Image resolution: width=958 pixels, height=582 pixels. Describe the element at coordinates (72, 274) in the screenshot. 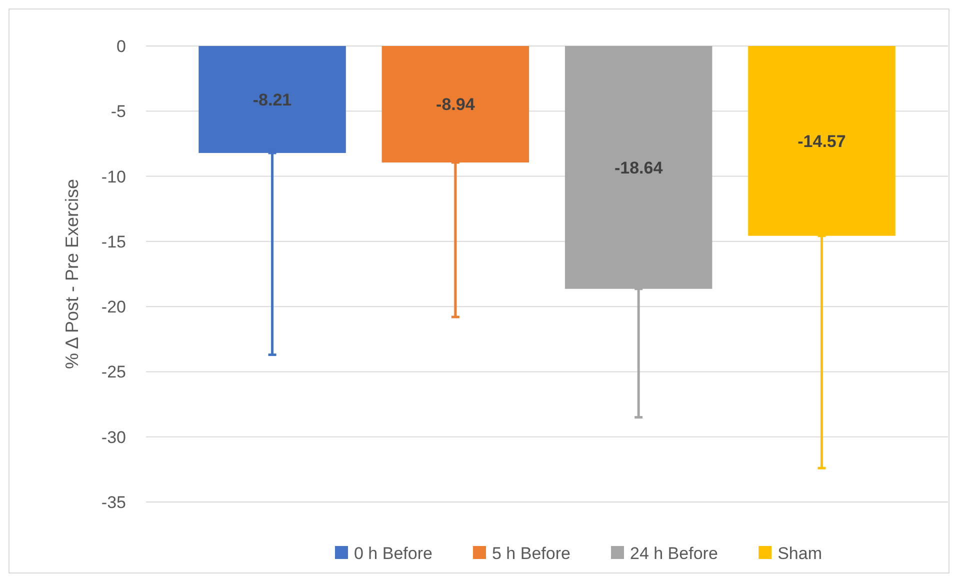

I see `y-axis-title: % Δ Post - Pre Exercise` at that location.